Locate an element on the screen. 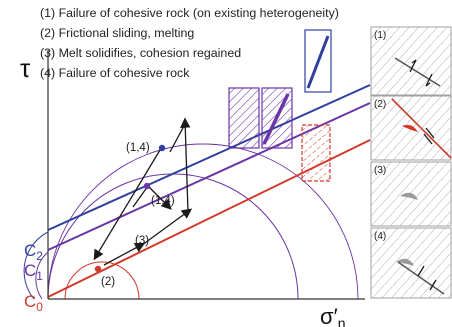  arrow-path-c is located at coordinates (165, 228).